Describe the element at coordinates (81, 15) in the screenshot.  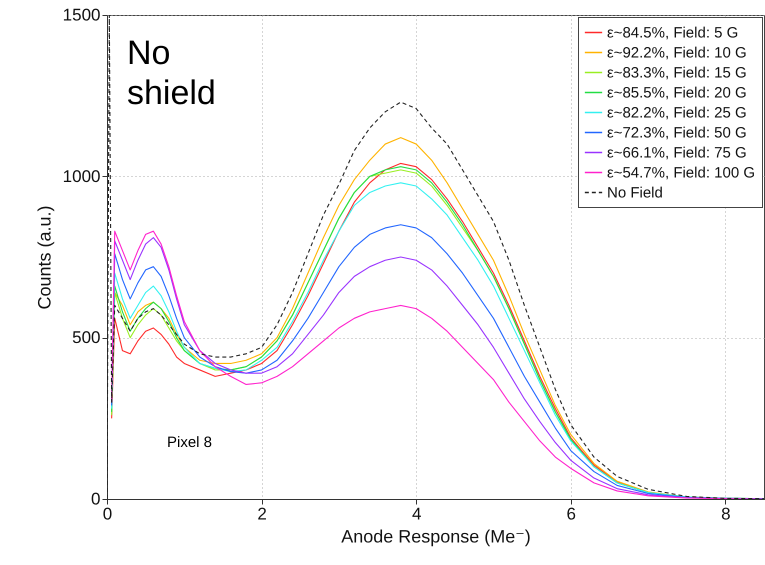
I see `y-tick-label: 1500` at that location.